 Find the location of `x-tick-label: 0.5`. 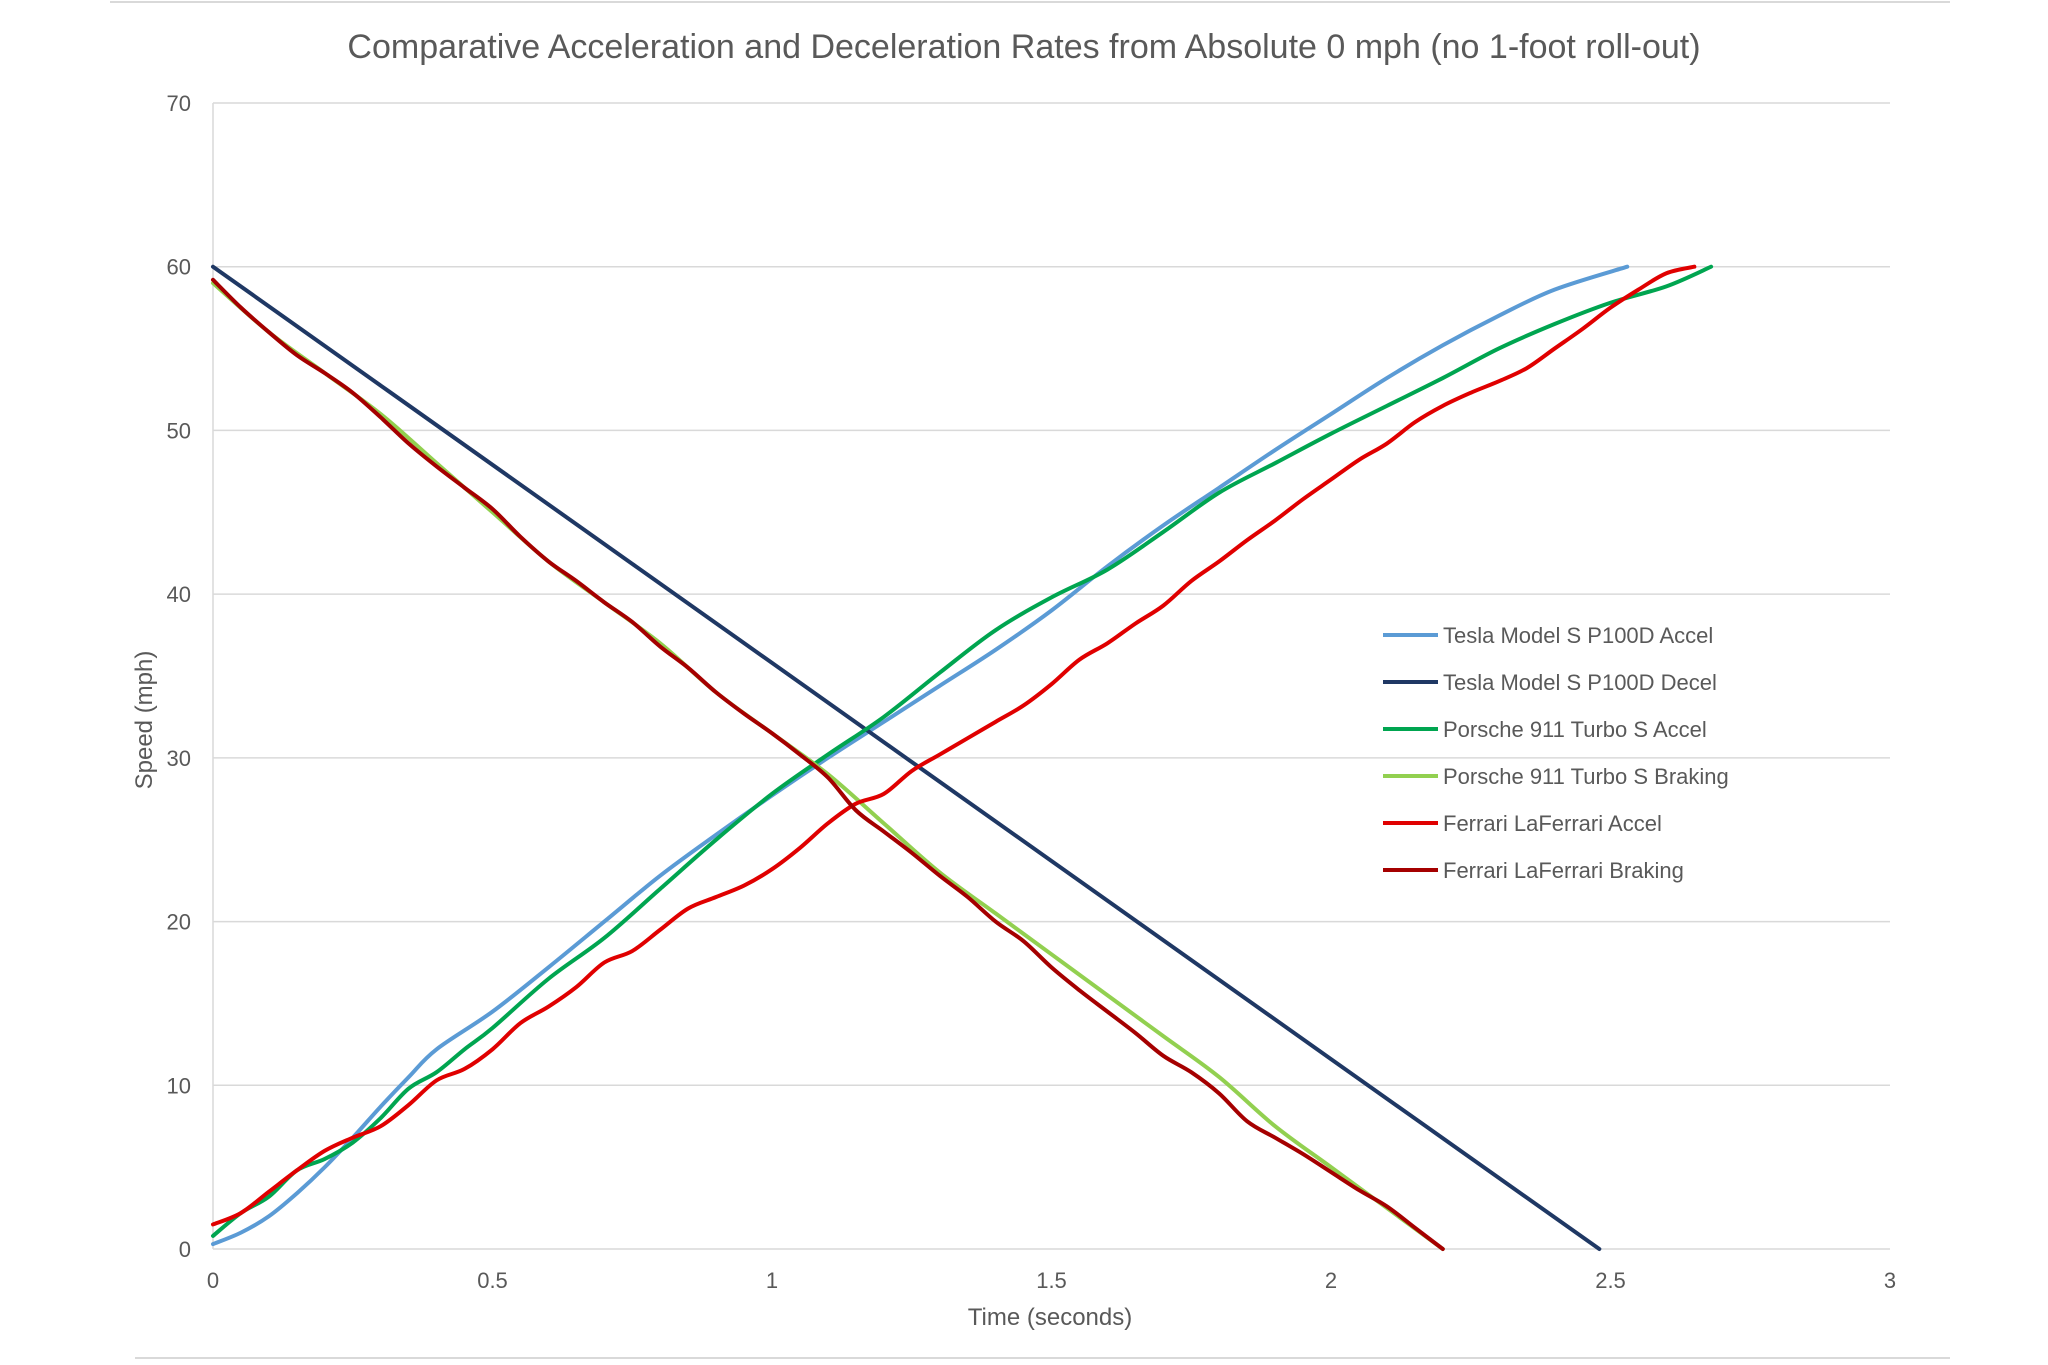

x-tick-label: 0.5 is located at coordinates (492, 1280).